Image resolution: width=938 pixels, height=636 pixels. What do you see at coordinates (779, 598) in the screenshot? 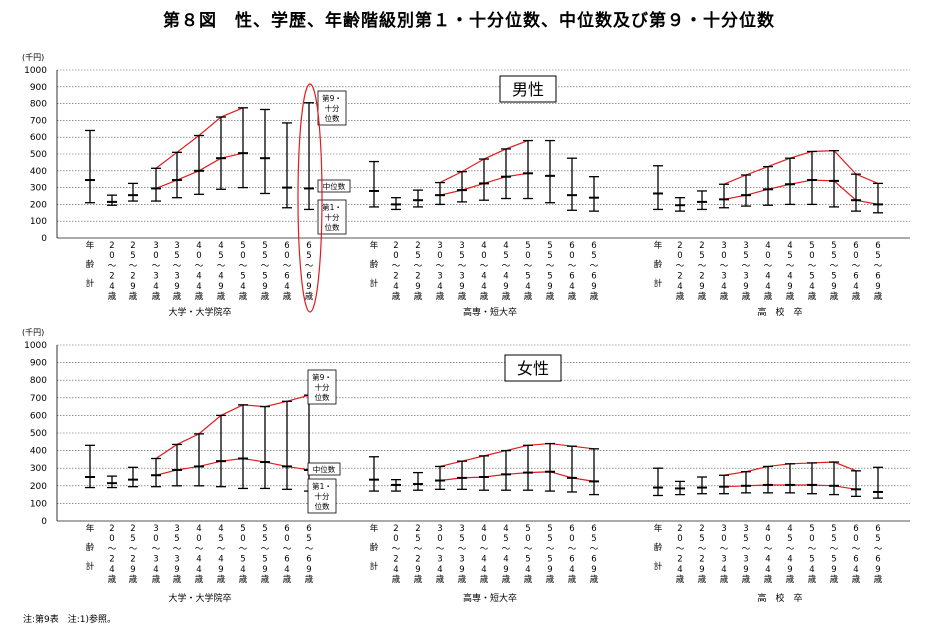
I see `group-label: 高 校 卒` at bounding box center [779, 598].